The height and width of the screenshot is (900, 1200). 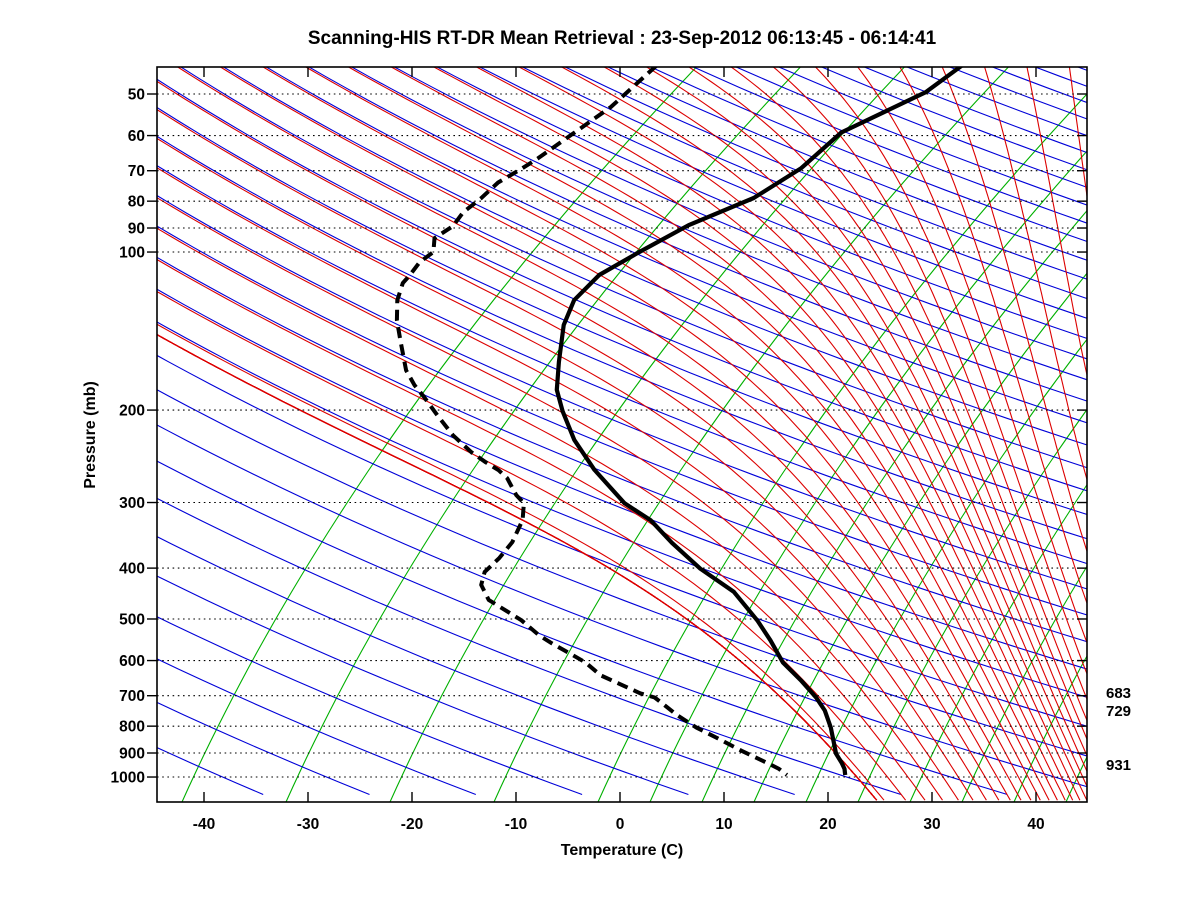 What do you see at coordinates (620, 824) in the screenshot?
I see `x-tick-label: 0` at bounding box center [620, 824].